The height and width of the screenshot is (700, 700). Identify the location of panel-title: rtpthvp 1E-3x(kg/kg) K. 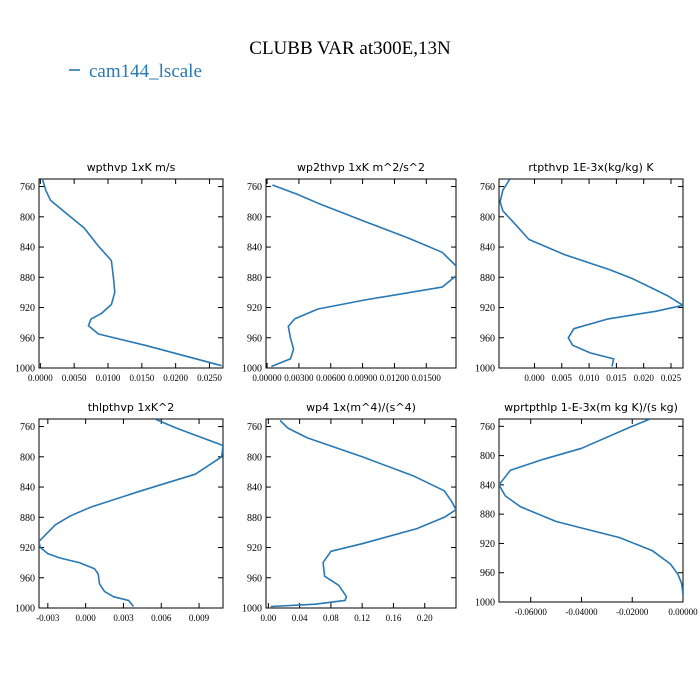
(591, 167).